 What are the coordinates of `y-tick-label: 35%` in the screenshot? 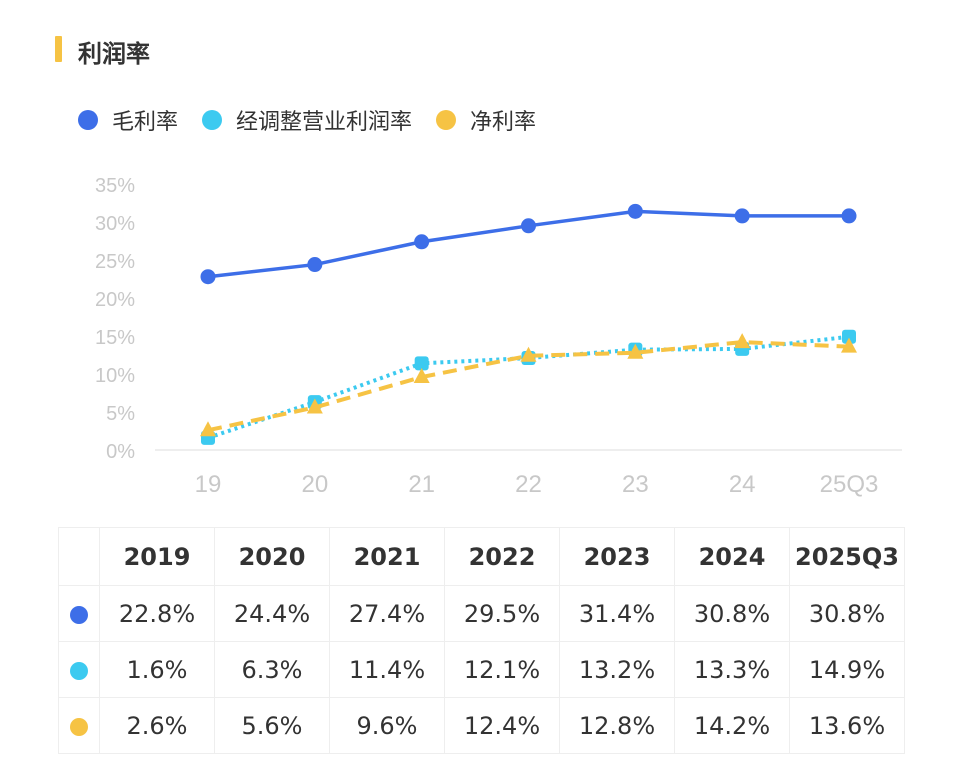 It's located at (115, 186).